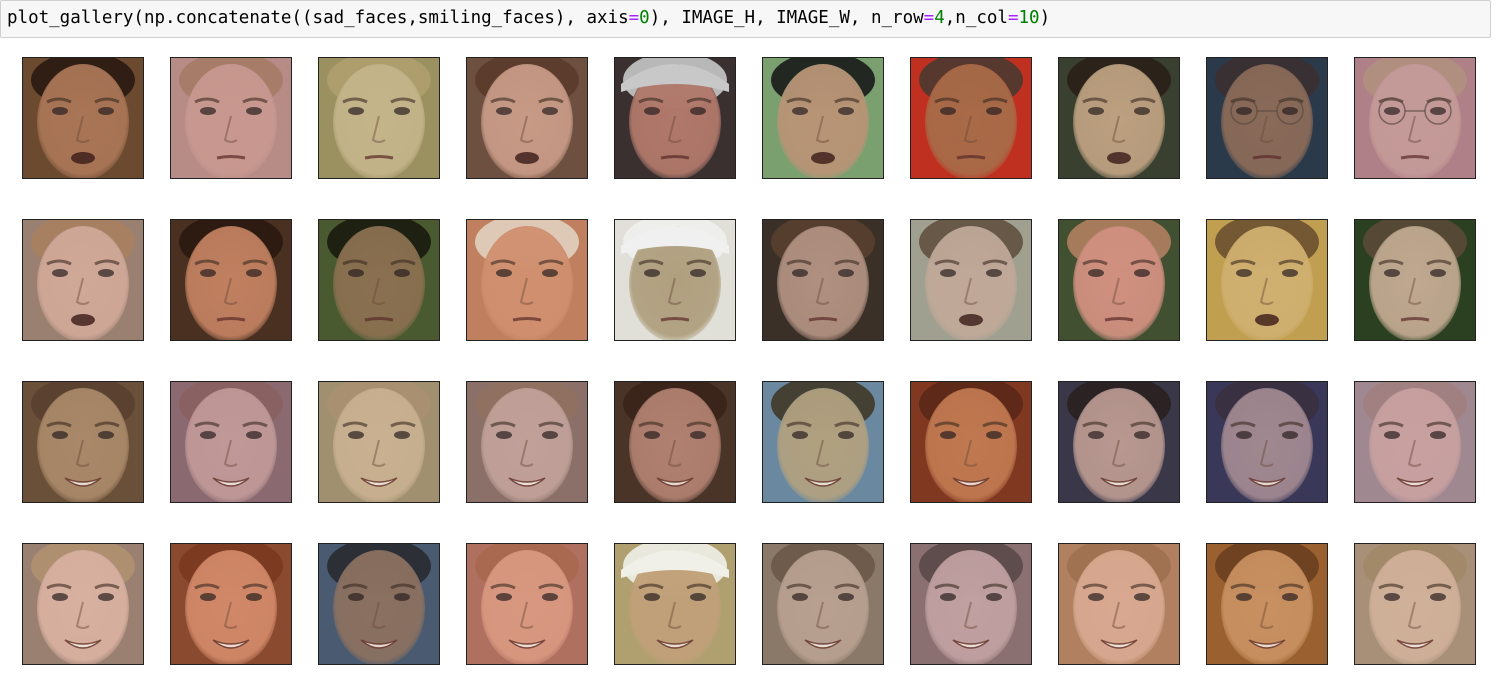  I want to click on code-token: 4, so click(939, 18).